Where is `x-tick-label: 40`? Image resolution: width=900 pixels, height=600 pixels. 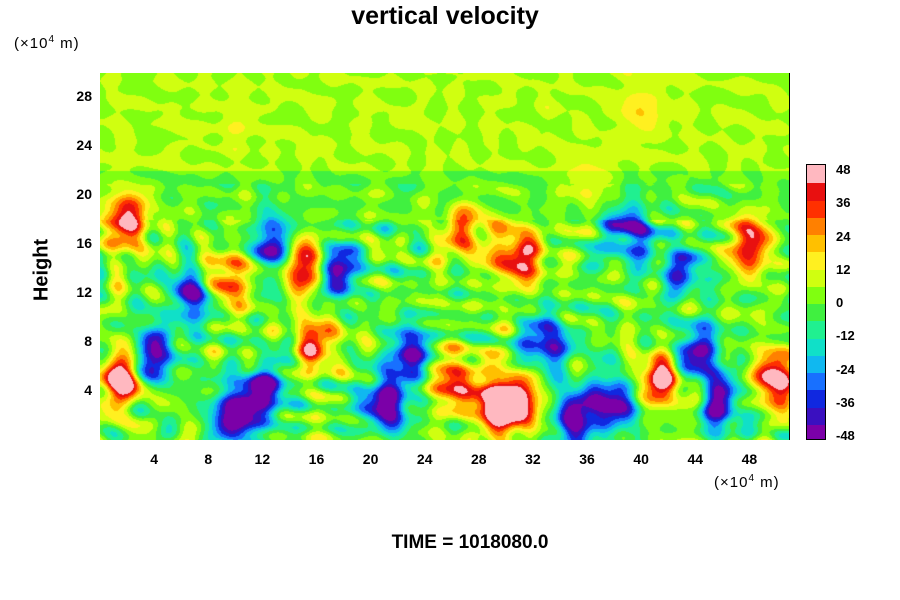 x-tick-label: 40 is located at coordinates (641, 459).